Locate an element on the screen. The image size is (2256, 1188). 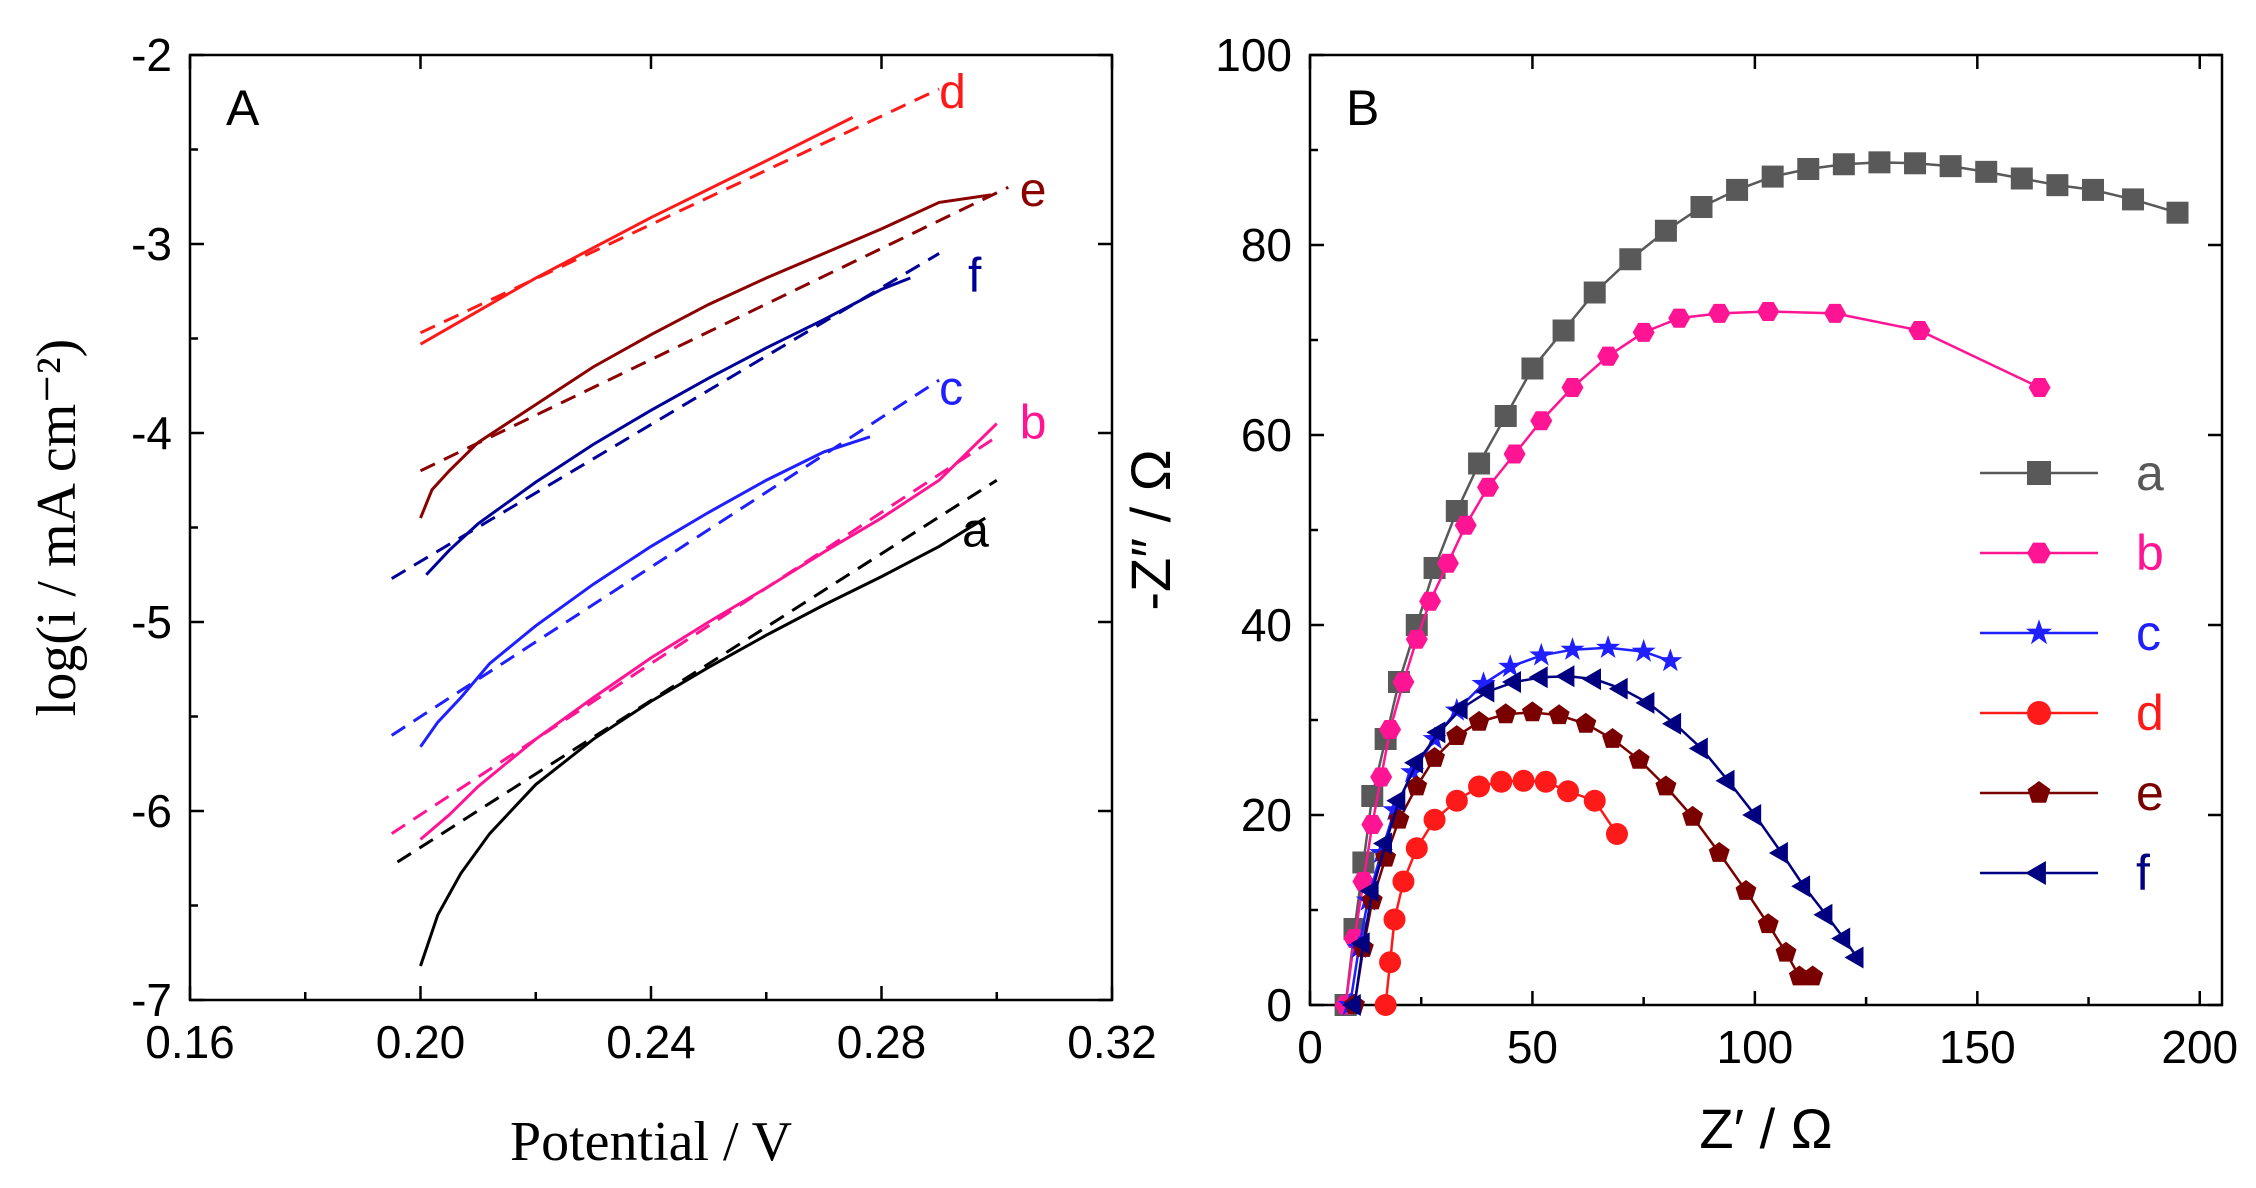
legend-marker-a is located at coordinates (2039, 473).